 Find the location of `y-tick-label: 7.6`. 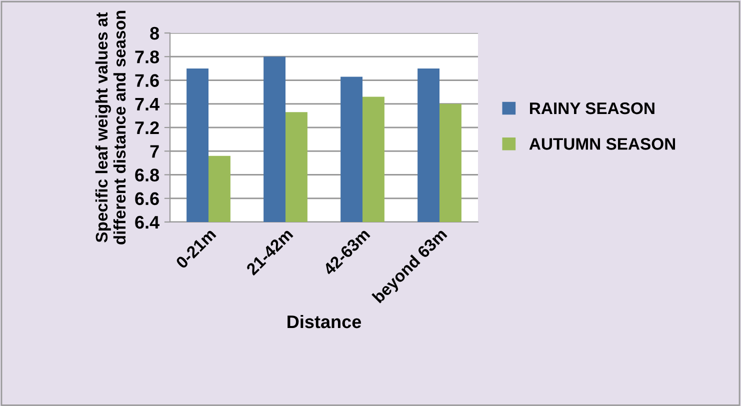

y-tick-label: 7.6 is located at coordinates (147, 80).